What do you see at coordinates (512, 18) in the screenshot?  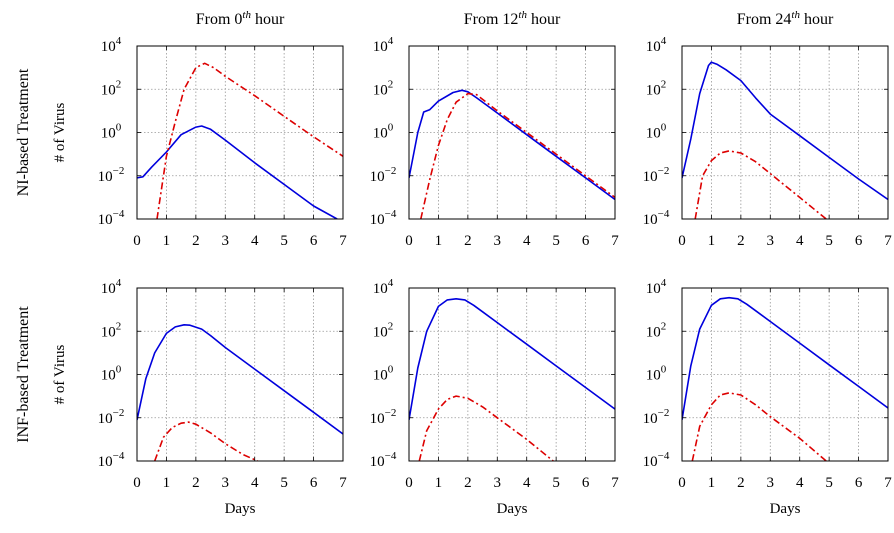 I see `column-title-1: From 12th hour` at bounding box center [512, 18].